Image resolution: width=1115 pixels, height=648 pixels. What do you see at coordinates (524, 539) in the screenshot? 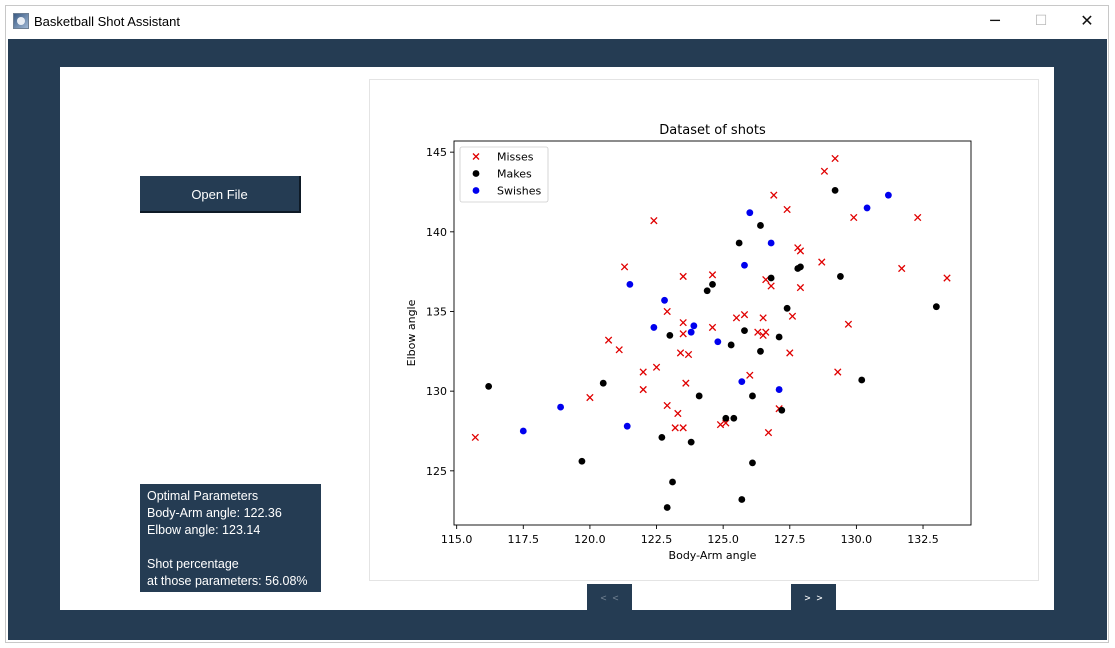
I see `x-tick-label: 117.5` at bounding box center [524, 539].